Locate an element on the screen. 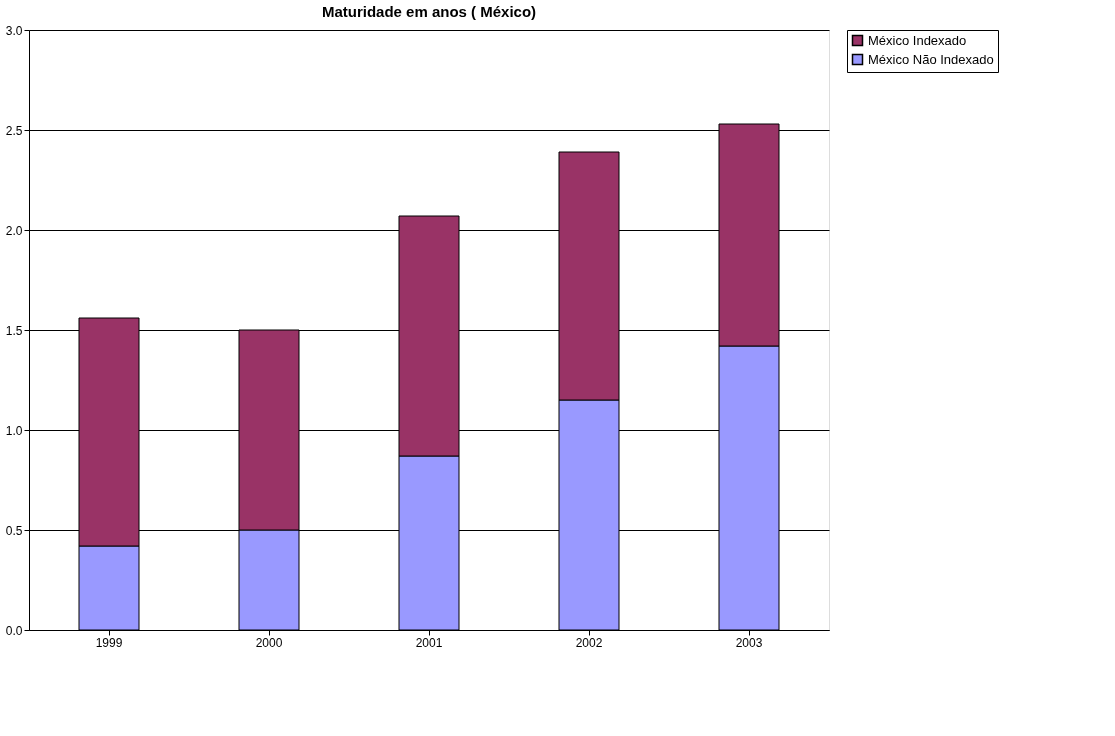 The width and height of the screenshot is (1115, 736). x-tick-label: 2002 is located at coordinates (589, 642).